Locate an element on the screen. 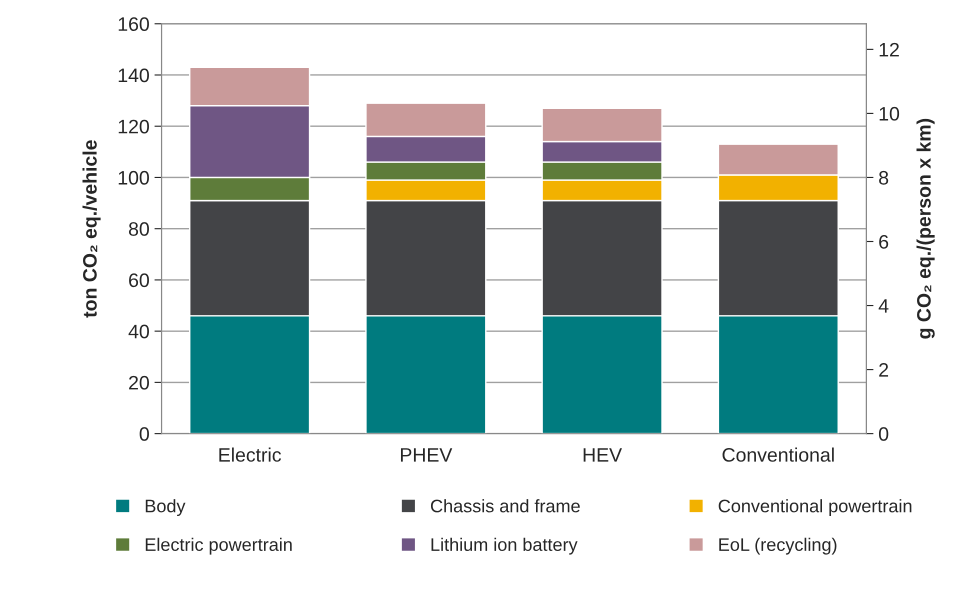 This screenshot has height=594, width=979. y-tick-label: 60 is located at coordinates (139, 280).